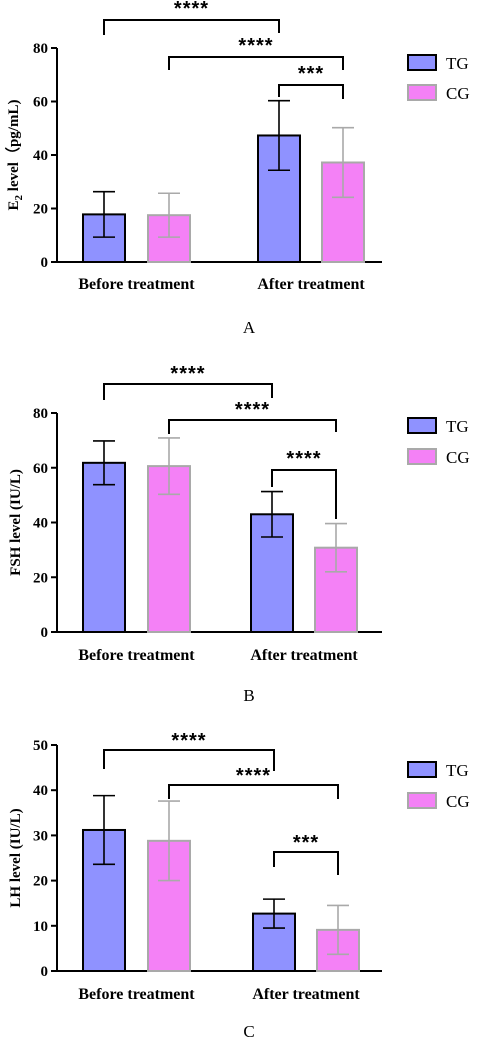  Describe the element at coordinates (16, 857) in the screenshot. I see `y-axis-label: LH level (IU/L)` at that location.